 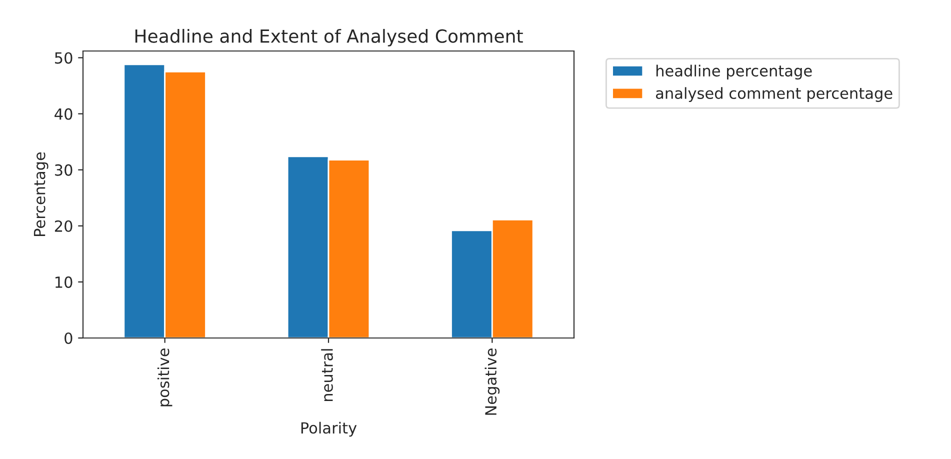 I want to click on y-tick-label: 0, so click(x=68, y=338).